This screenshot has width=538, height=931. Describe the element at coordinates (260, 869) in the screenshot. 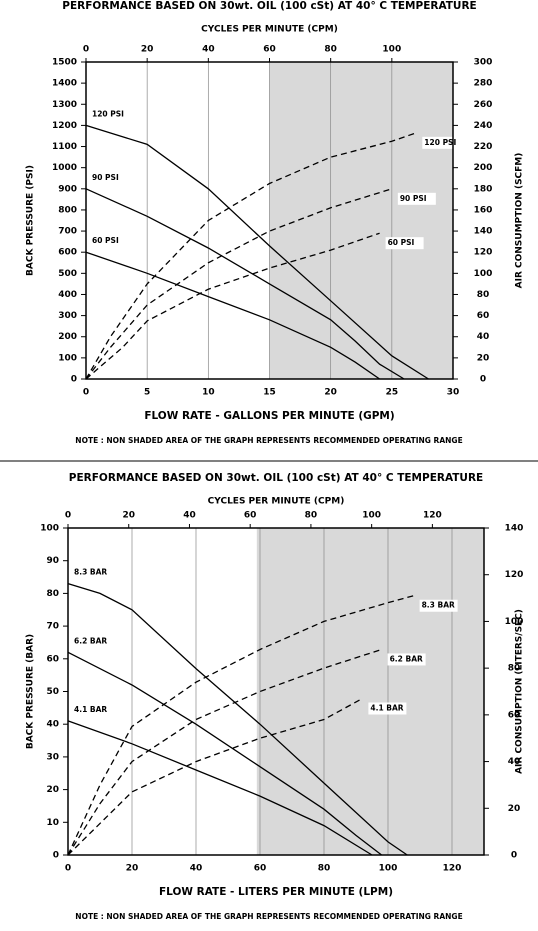

I see `x-tick-label: 60` at that location.